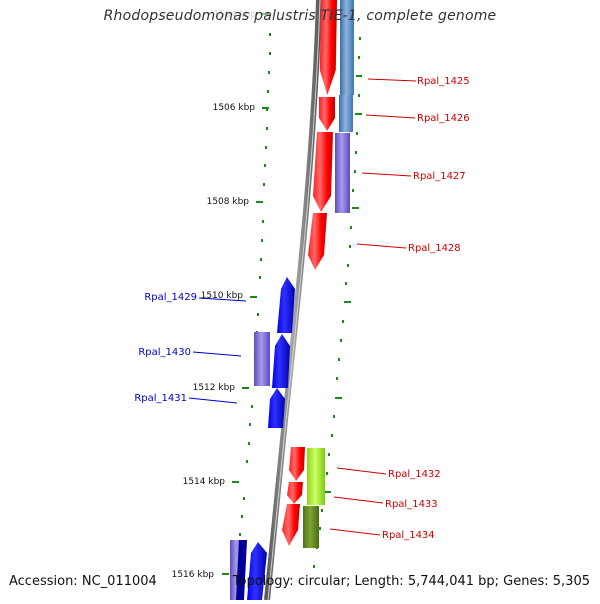 This screenshot has width=600, height=604. Describe the element at coordinates (228, 202) in the screenshot. I see `ruler-label: 1508 kbp` at that location.